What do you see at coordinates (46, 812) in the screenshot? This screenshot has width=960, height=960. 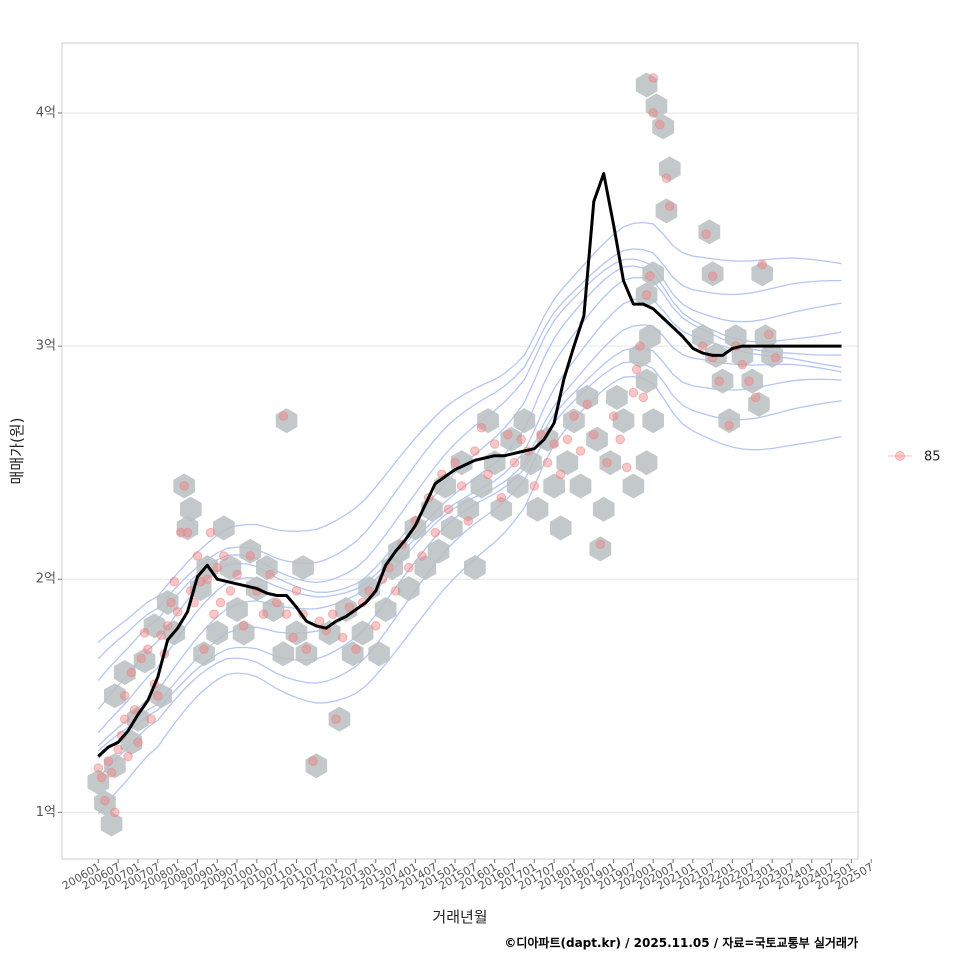 I see `y-tick-label-0: 1억` at bounding box center [46, 812].